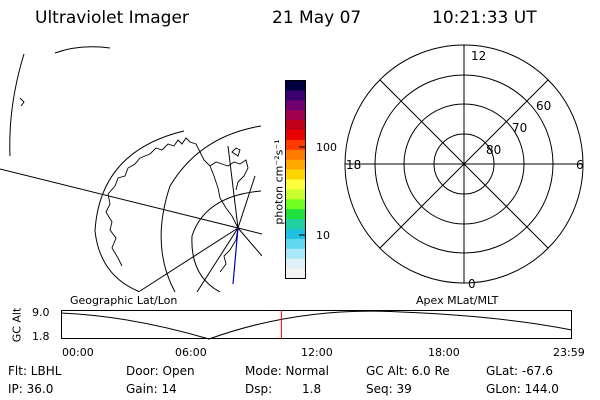  What do you see at coordinates (41, 312) in the screenshot?
I see `altitude-tick-high: 9.0` at bounding box center [41, 312].